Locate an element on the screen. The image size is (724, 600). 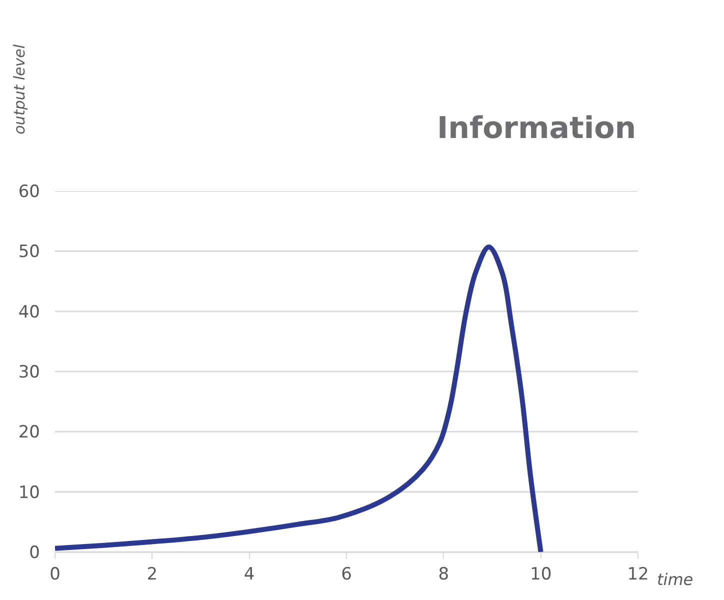
y-tick-label: 30 is located at coordinates (29, 372).